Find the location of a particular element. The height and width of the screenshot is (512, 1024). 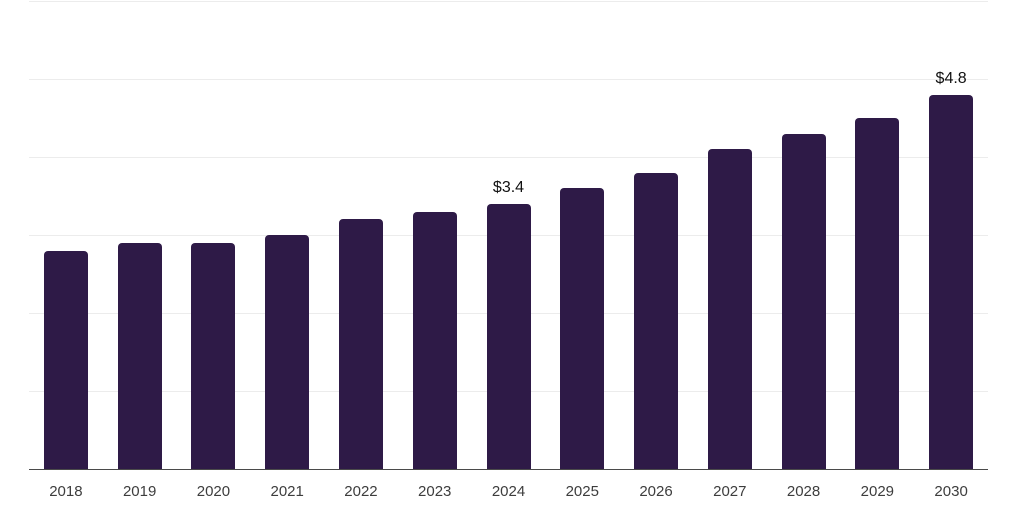

bar-2022 is located at coordinates (360, 344).